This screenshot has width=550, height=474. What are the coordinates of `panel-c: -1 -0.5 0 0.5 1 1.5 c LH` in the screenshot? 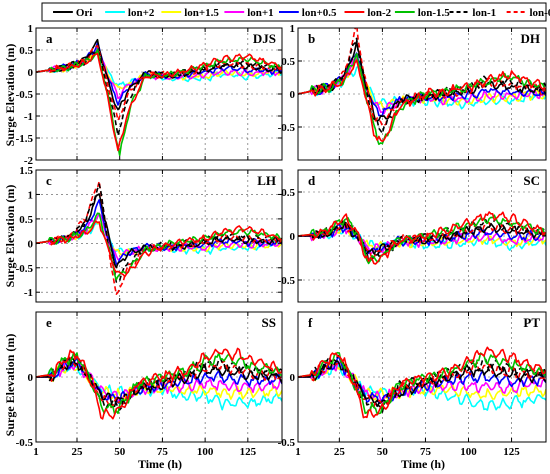 It's located at (149, 234).